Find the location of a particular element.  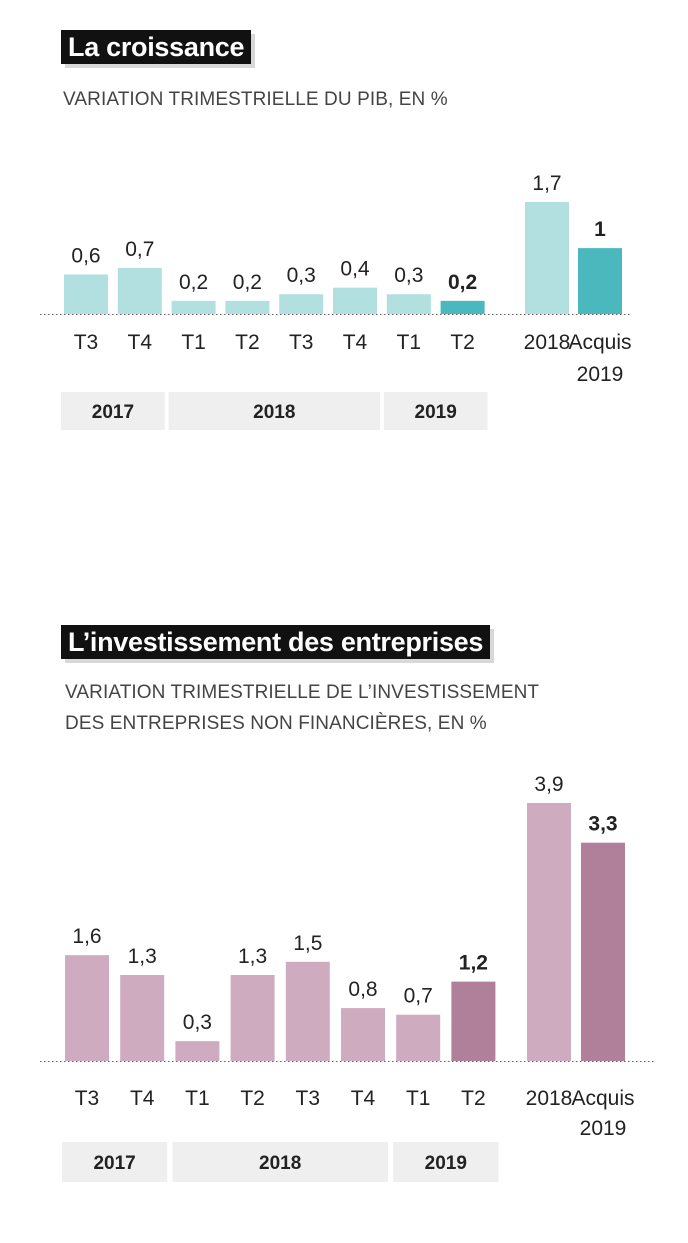

data-label: 0,8 is located at coordinates (362, 989).